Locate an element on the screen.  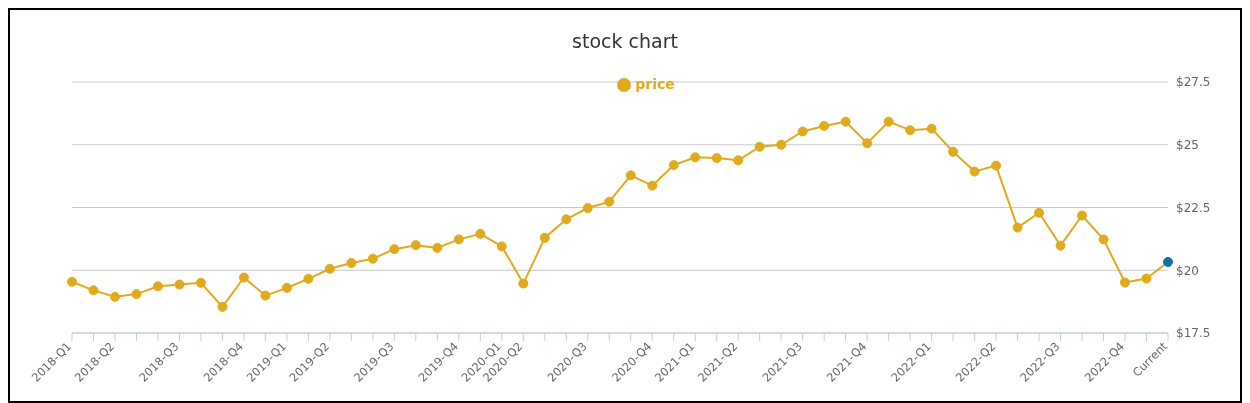
chart-title: stock chart is located at coordinates (625, 41).